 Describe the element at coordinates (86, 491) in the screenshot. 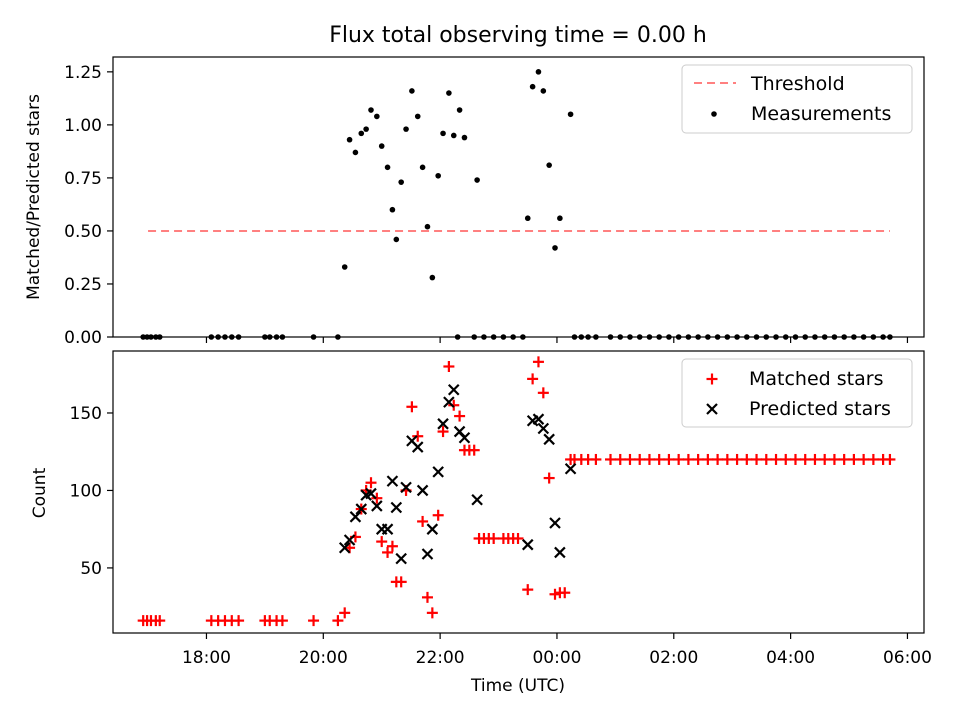

I see `counts-y-tick-label: 100` at that location.